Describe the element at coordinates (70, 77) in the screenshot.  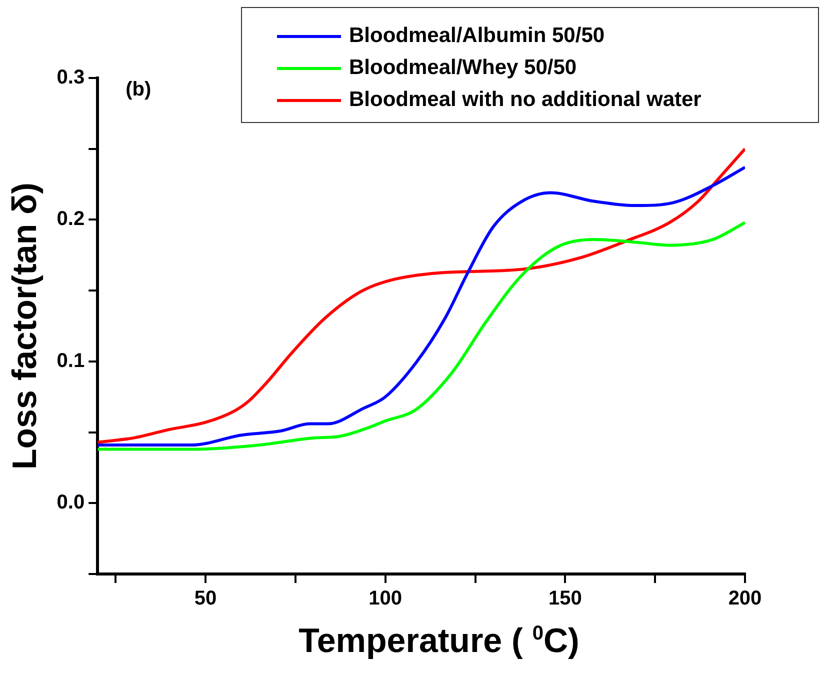
I see `y-tick-label: 0.3` at that location.